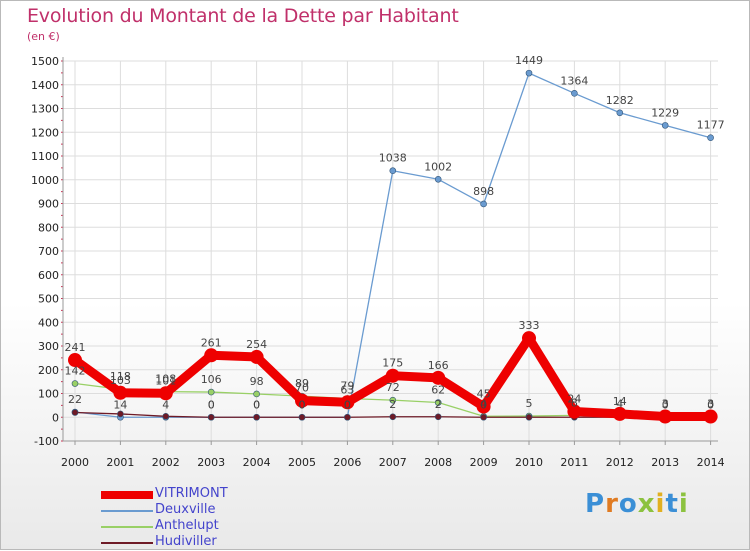  Describe the element at coordinates (393, 462) in the screenshot. I see `x-tick-label: 2007` at that location.